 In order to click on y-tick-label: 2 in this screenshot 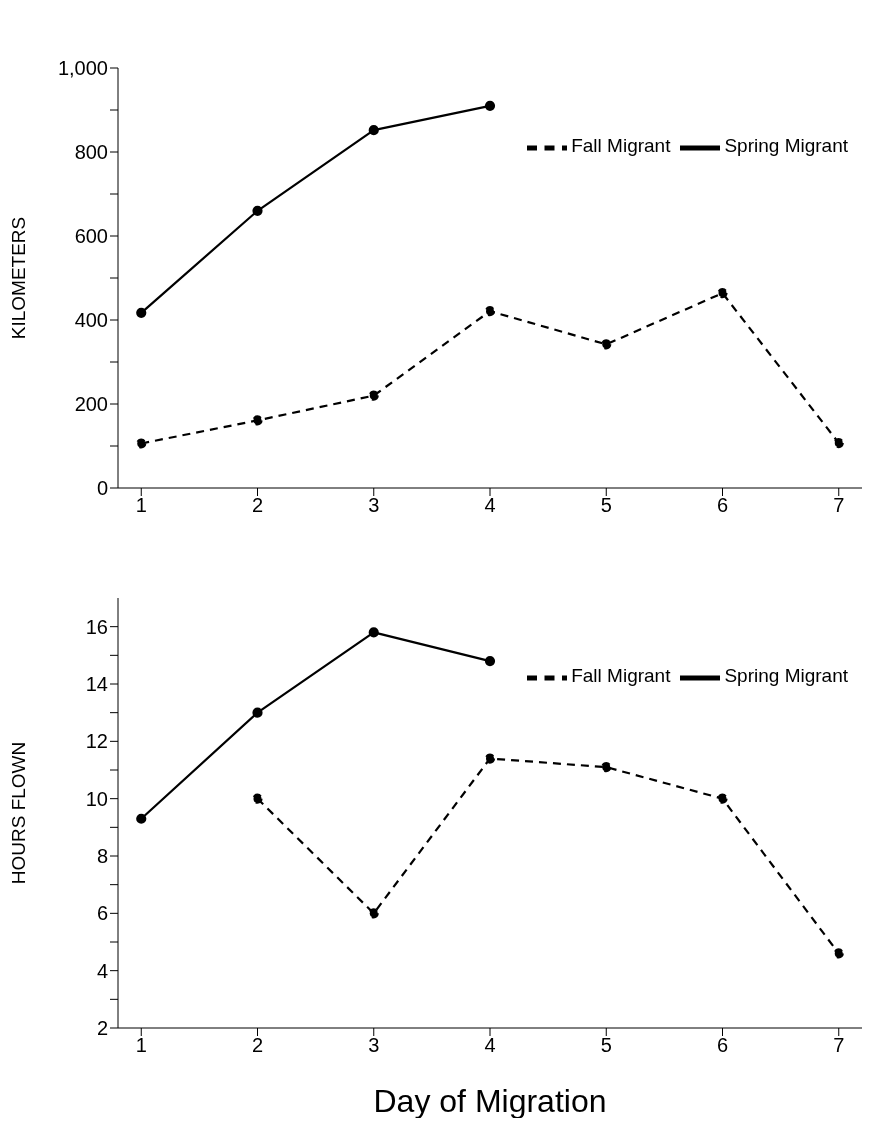, I will do `click(102, 1028)`.